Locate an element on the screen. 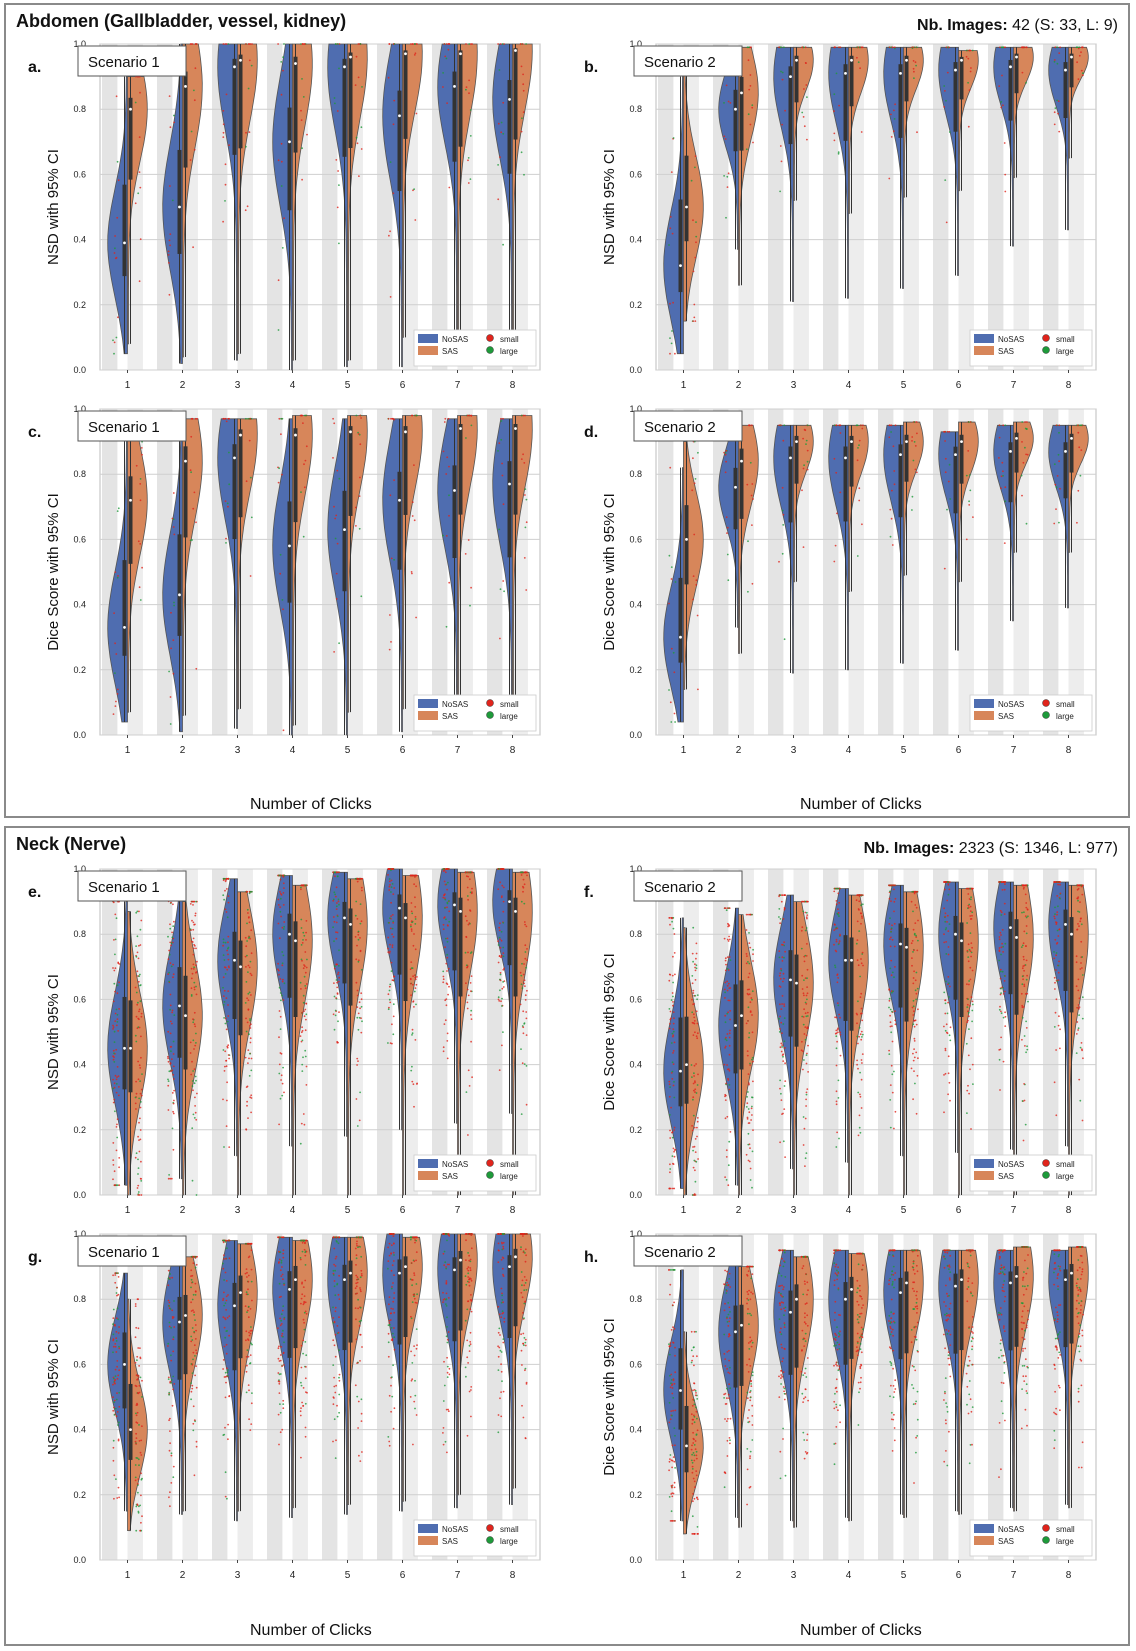 The image size is (1136, 1651). legend-label: NoSAS is located at coordinates (1011, 1164).